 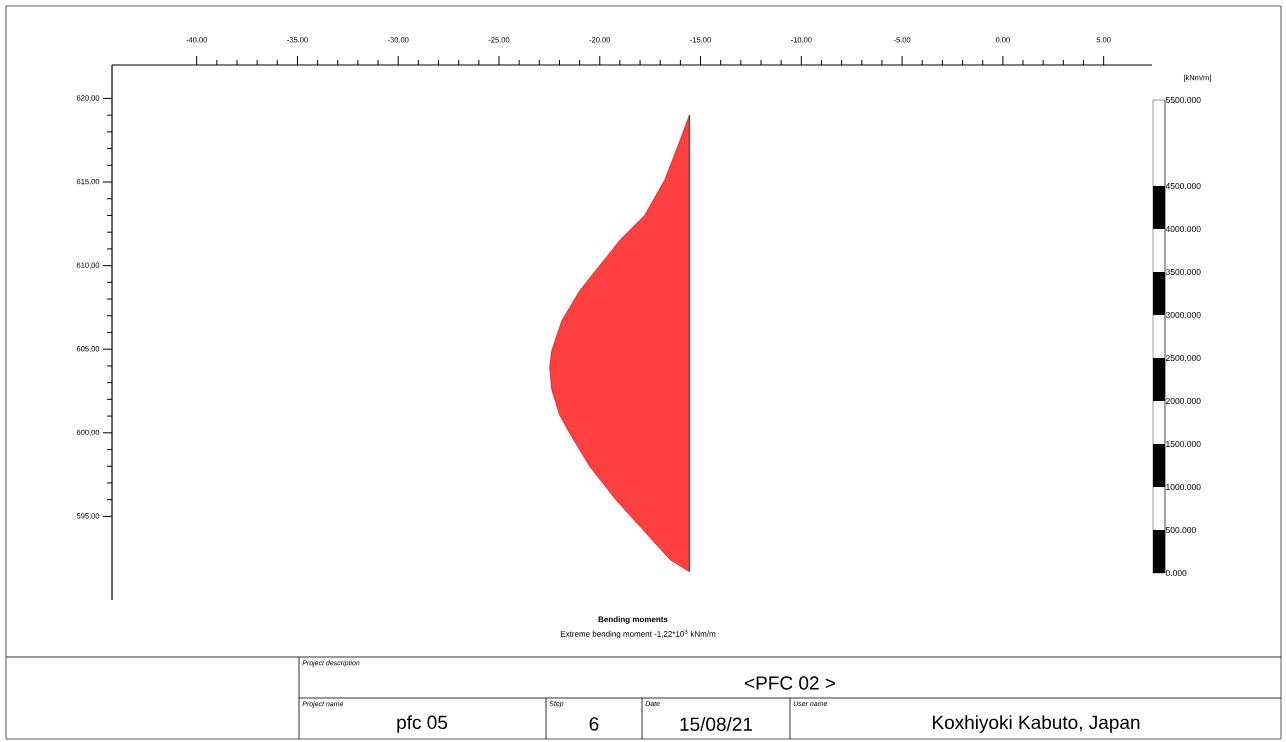 I want to click on text: Koxhiyoki Kabuto, Japan, so click(x=1036, y=724).